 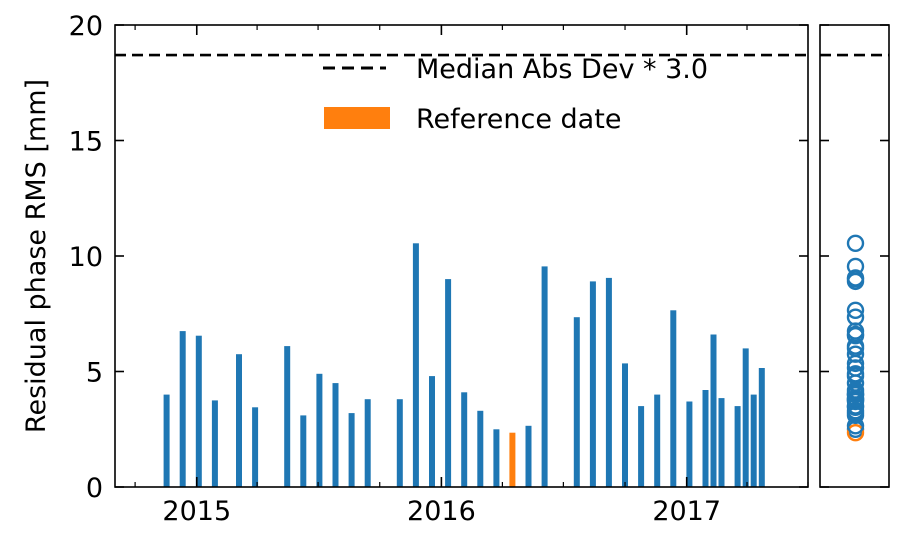 What do you see at coordinates (86, 142) in the screenshot?
I see `y-tick-label: 15` at bounding box center [86, 142].